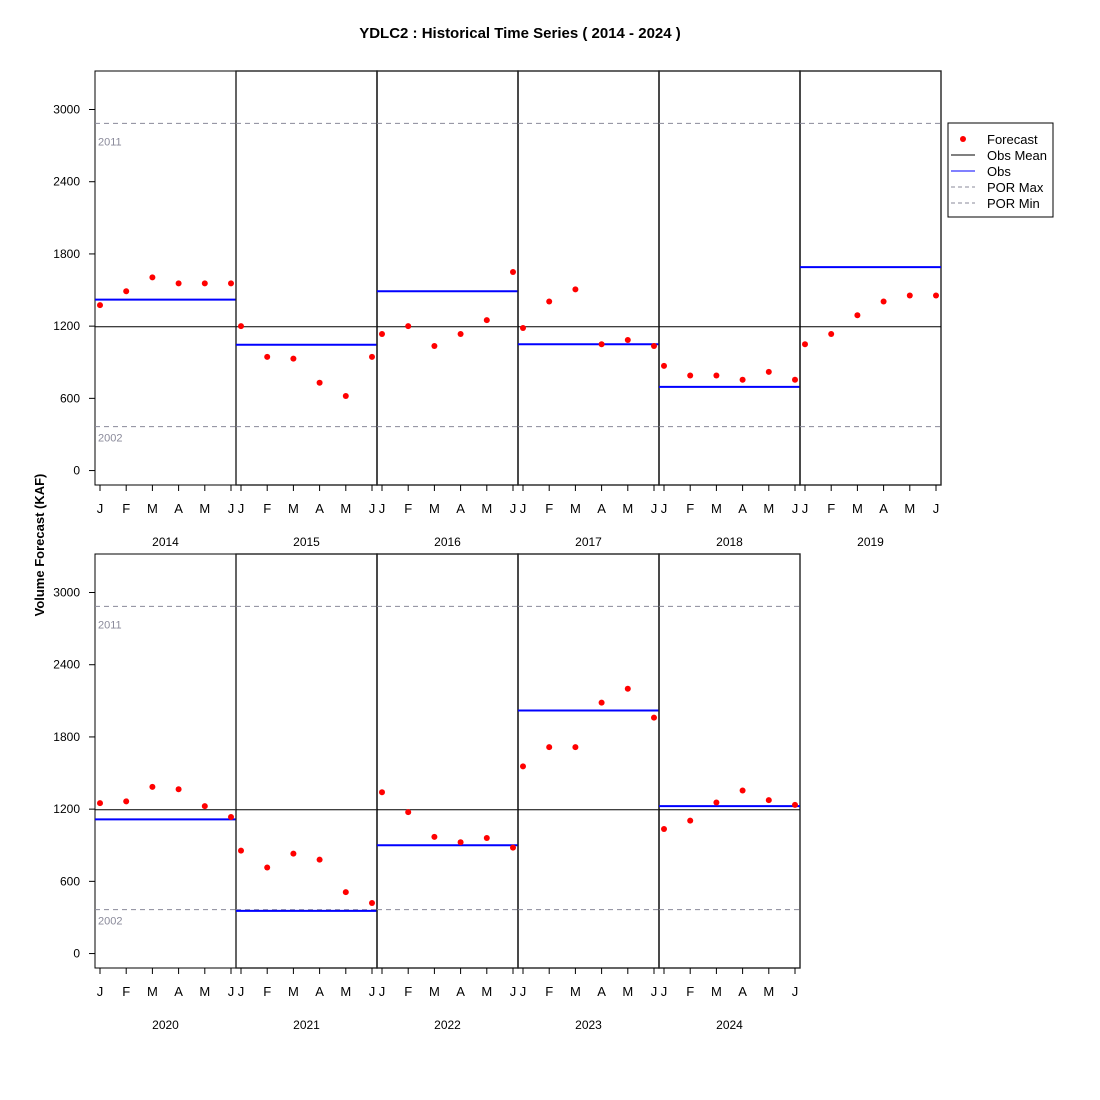  Describe the element at coordinates (1012, 139) in the screenshot. I see `legend-label: Forecast` at that location.